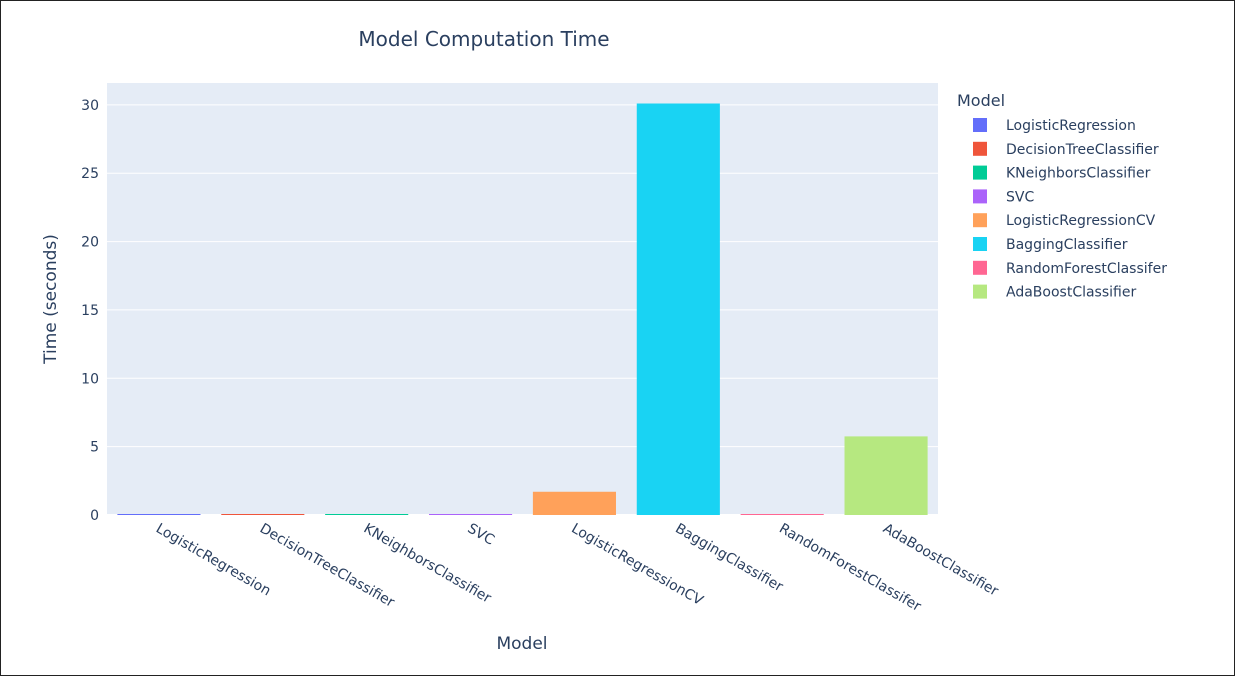 Image resolution: width=1235 pixels, height=679 pixels. I want to click on bar-KNeighborsClassifier, so click(367, 514).